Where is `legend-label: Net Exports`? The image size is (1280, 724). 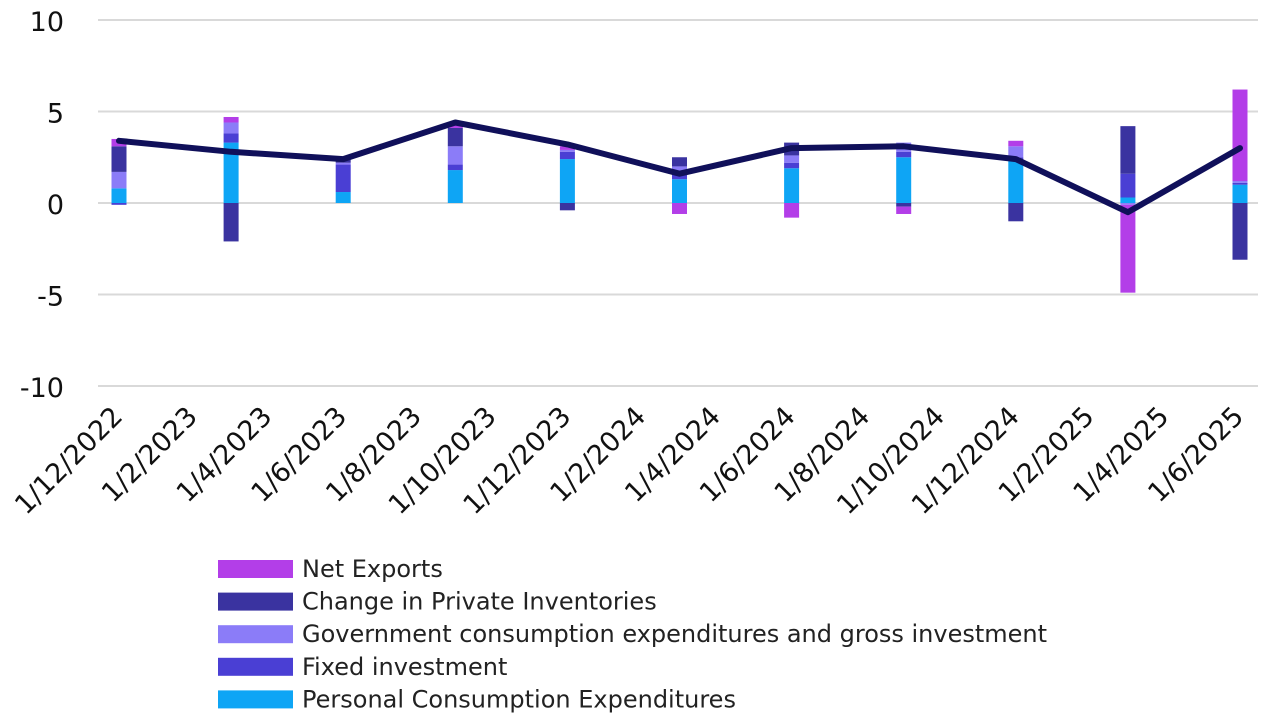 legend-label: Net Exports is located at coordinates (372, 569).